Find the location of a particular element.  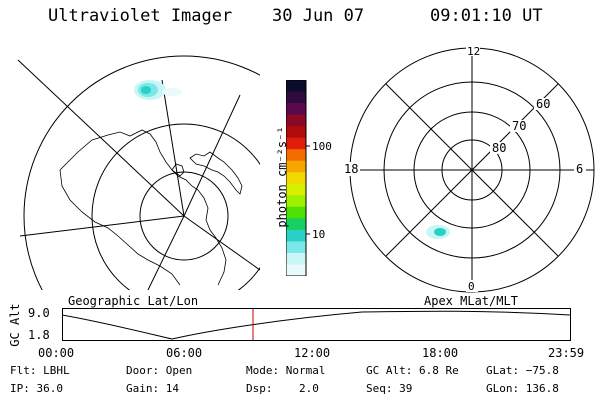

geographic-title: Geographic Lat/Lon is located at coordinates (133, 301).